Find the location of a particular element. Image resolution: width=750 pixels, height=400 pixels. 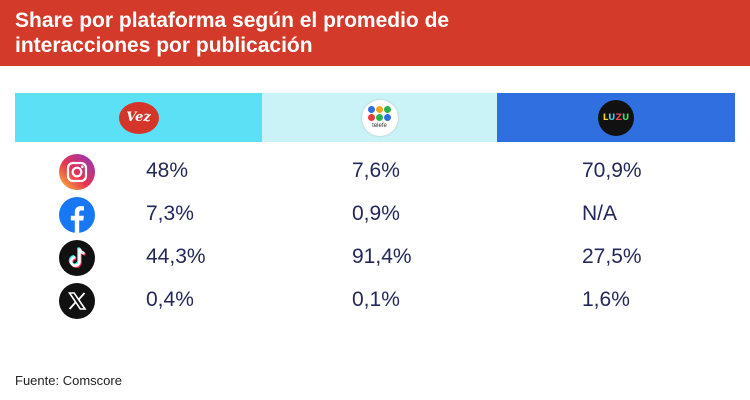

table-row-facebook: 7,3% 0,9% N/A is located at coordinates (375, 215).